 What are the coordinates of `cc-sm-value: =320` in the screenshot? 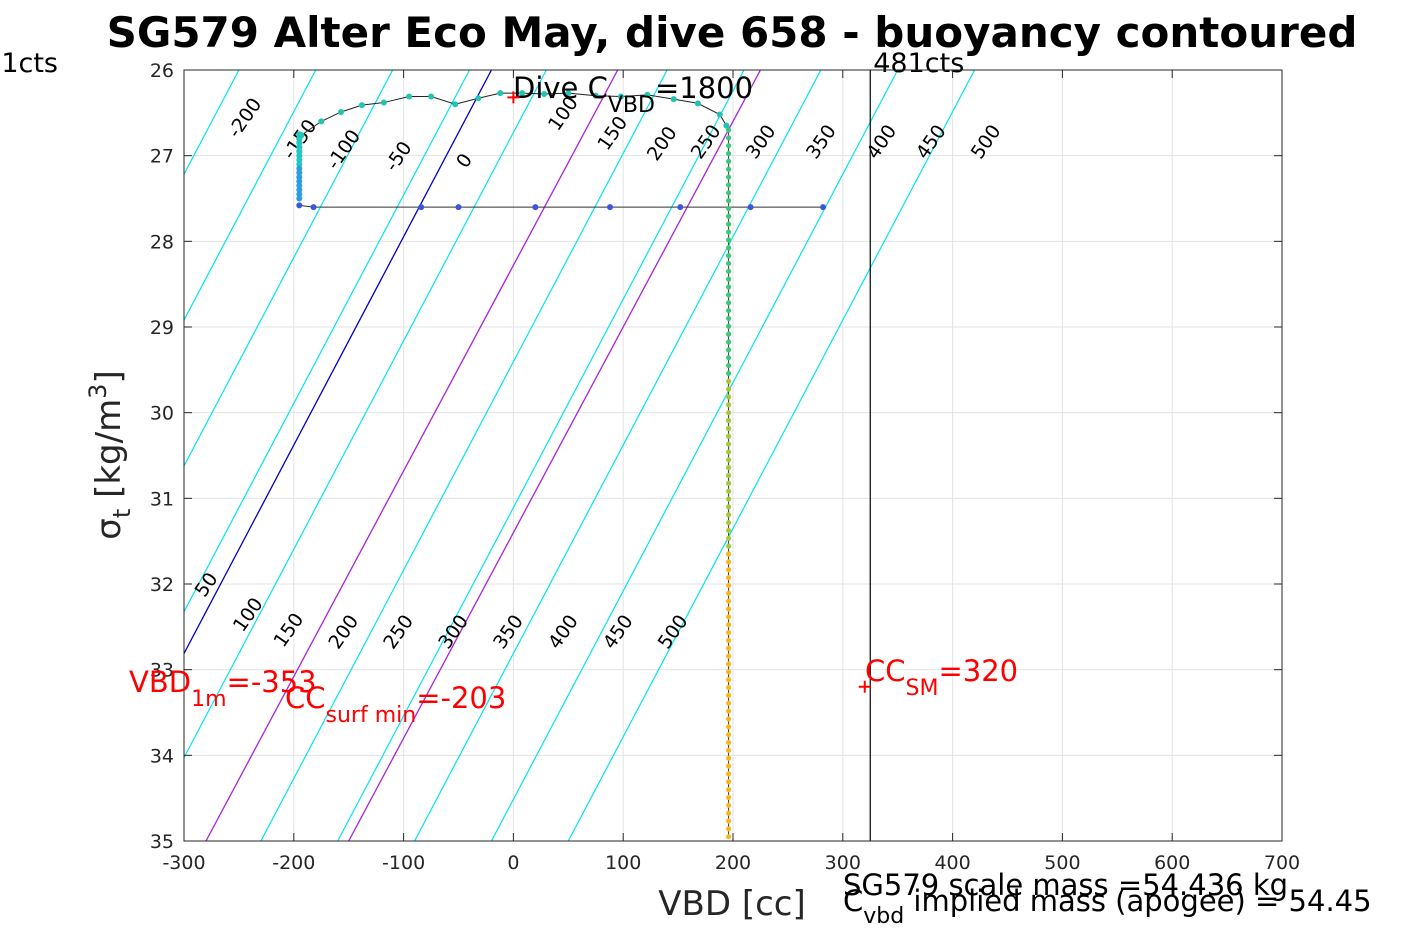 It's located at (978, 671).